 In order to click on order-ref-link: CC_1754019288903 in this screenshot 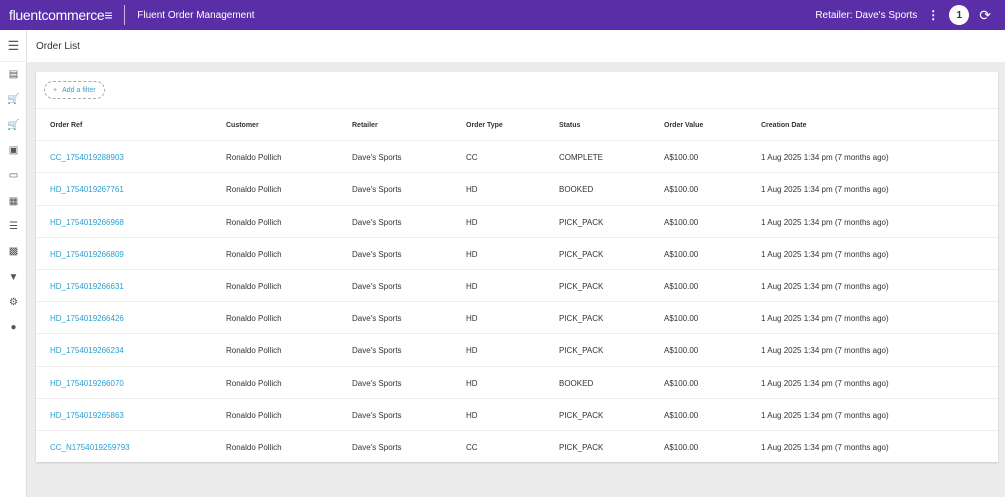, I will do `click(87, 158)`.